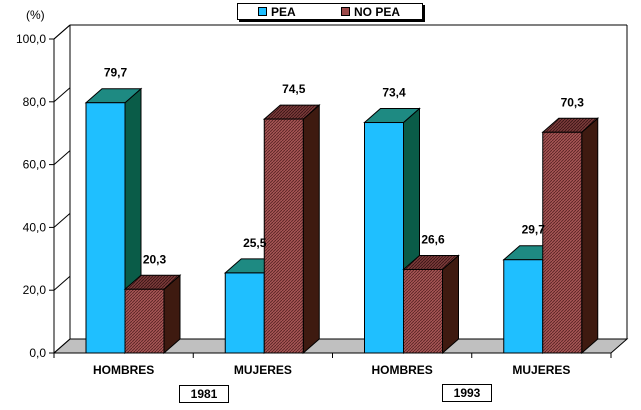 The image size is (641, 410). What do you see at coordinates (377, 12) in the screenshot?
I see `legend-label-no-pea: NO PEA` at bounding box center [377, 12].